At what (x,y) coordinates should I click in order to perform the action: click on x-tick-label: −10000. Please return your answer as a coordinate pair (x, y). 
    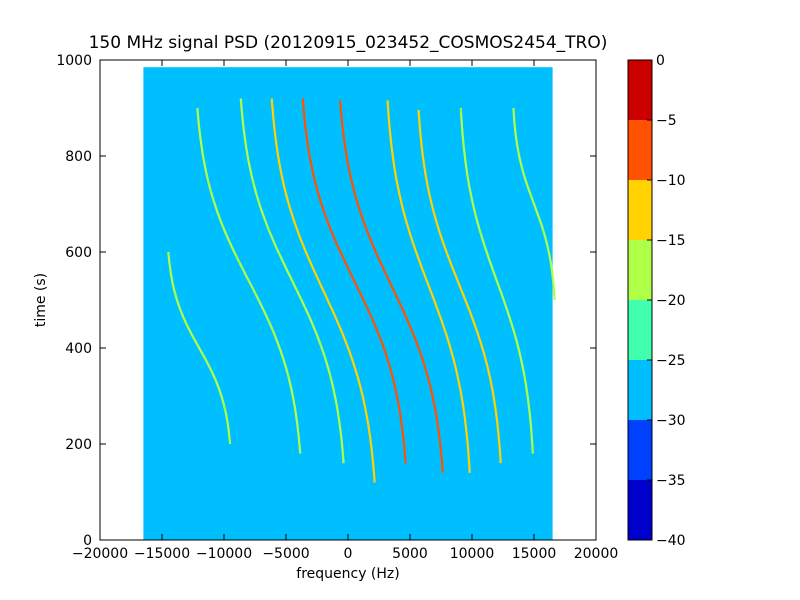
    Looking at the image, I should click on (224, 554).